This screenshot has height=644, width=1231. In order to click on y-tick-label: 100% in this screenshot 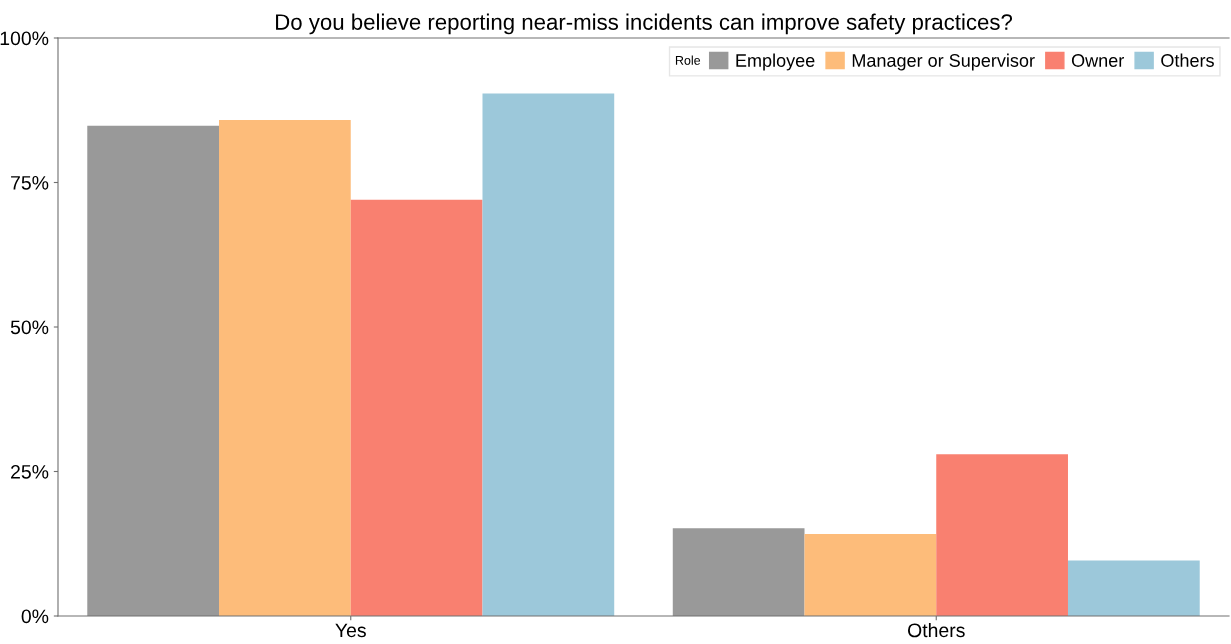, I will do `click(24, 38)`.